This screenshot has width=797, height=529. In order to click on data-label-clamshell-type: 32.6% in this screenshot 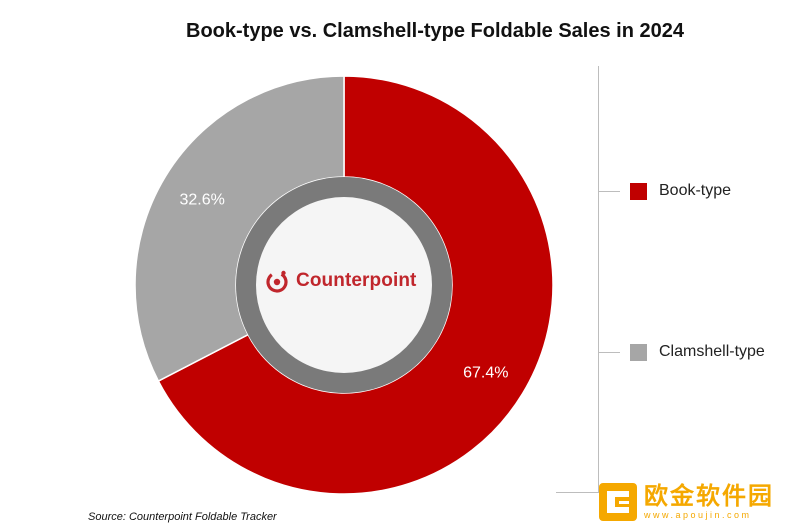, I will do `click(202, 200)`.